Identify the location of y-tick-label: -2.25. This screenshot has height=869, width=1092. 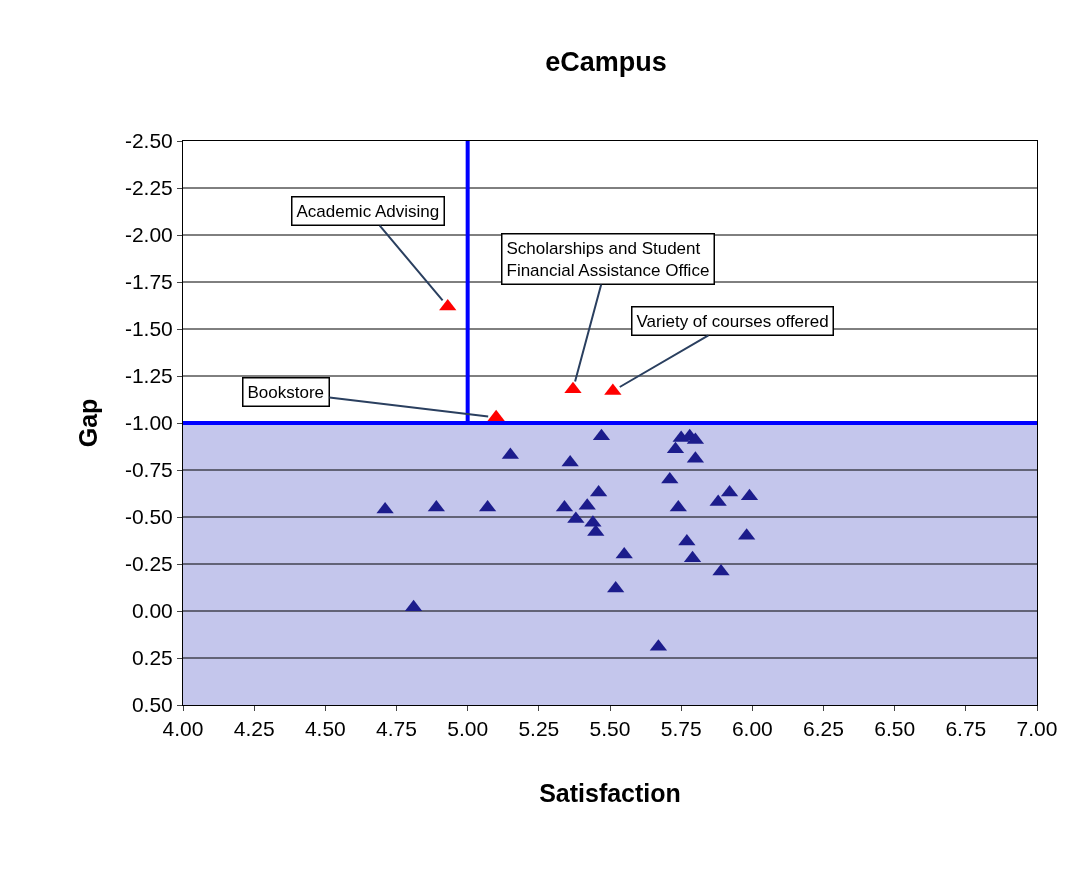
(148, 188).